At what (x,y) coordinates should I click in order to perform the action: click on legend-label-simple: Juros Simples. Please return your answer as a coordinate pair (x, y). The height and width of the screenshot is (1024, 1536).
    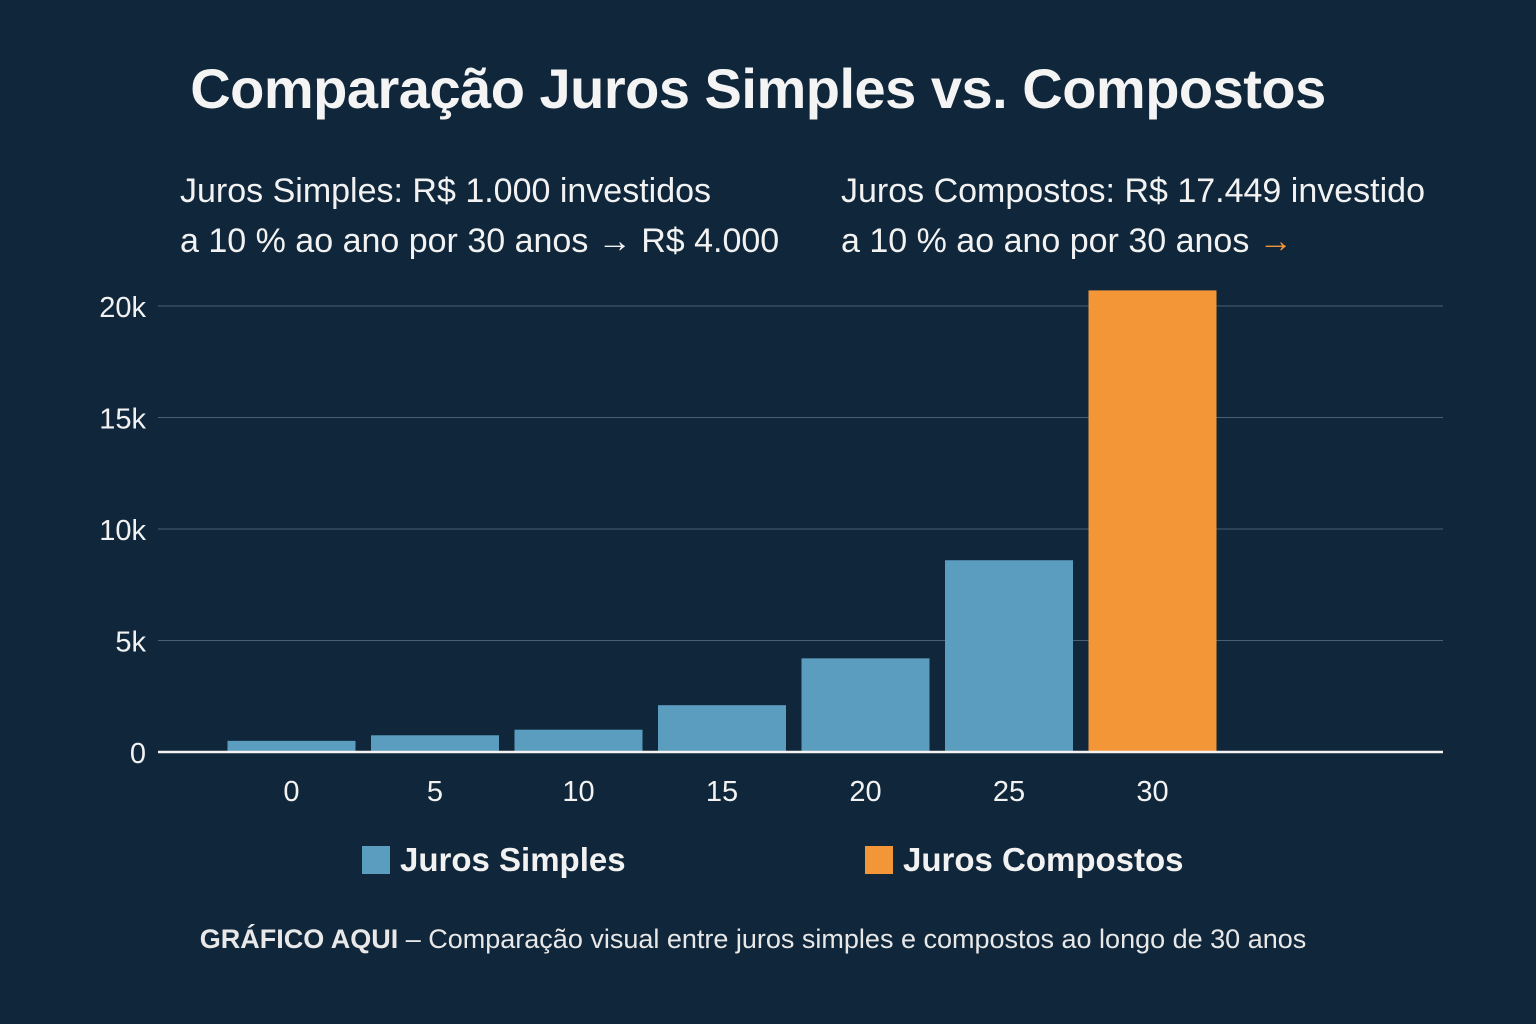
    Looking at the image, I should click on (513, 859).